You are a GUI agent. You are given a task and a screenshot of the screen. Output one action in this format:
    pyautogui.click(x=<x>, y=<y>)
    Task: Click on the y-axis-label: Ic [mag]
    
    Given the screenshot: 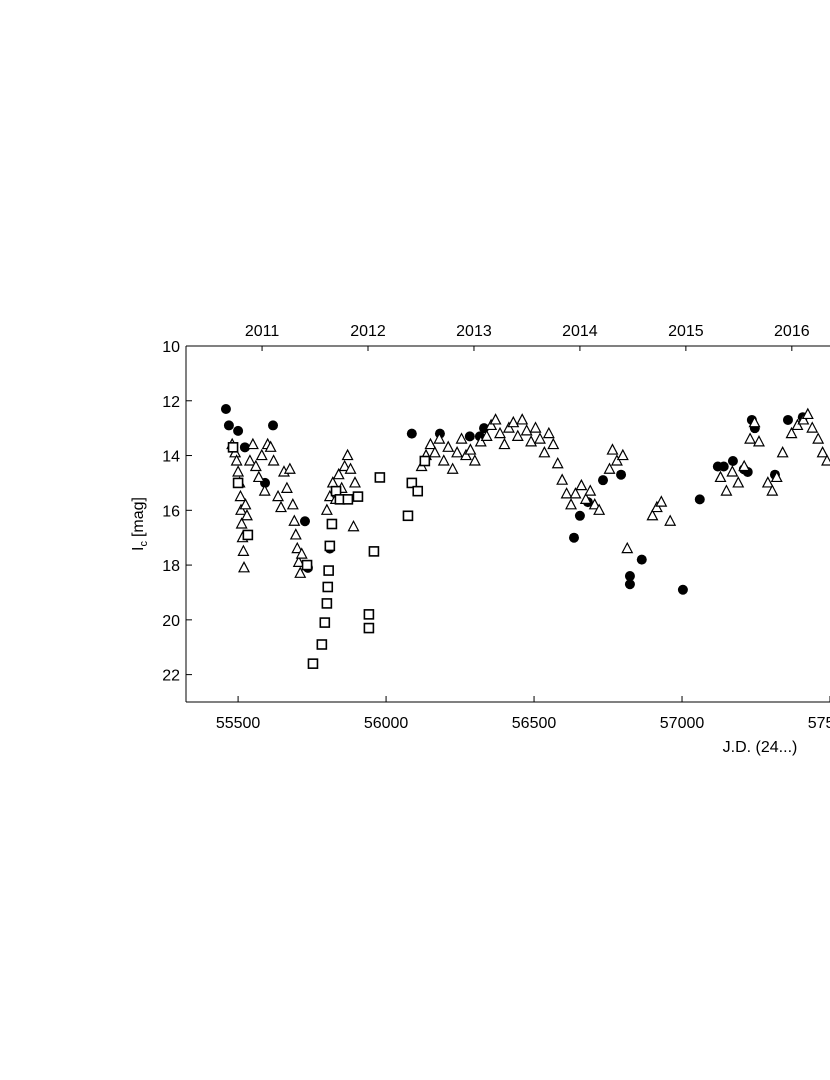 What is the action you would take?
    pyautogui.click(x=140, y=524)
    